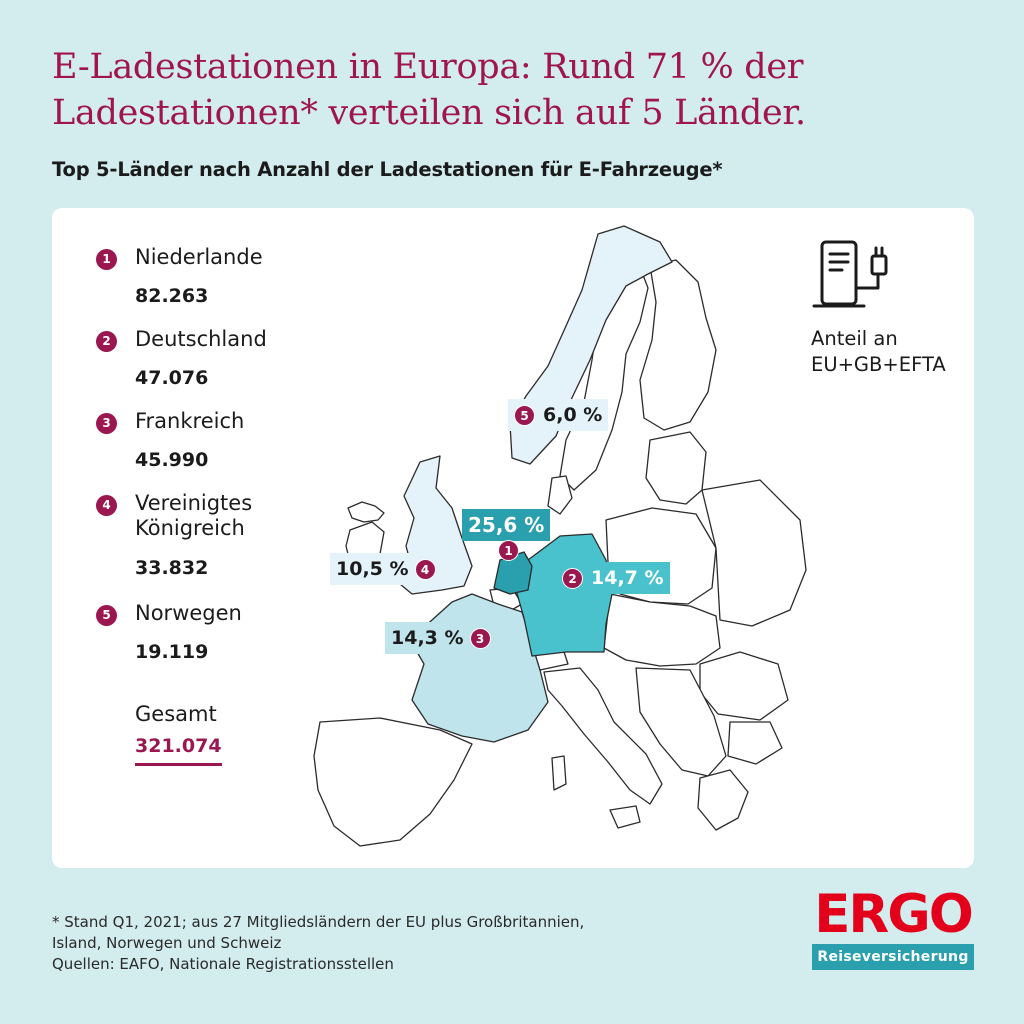 This screenshot has width=1024, height=1024. Describe the element at coordinates (676, 468) in the screenshot. I see `map-baltics` at that location.